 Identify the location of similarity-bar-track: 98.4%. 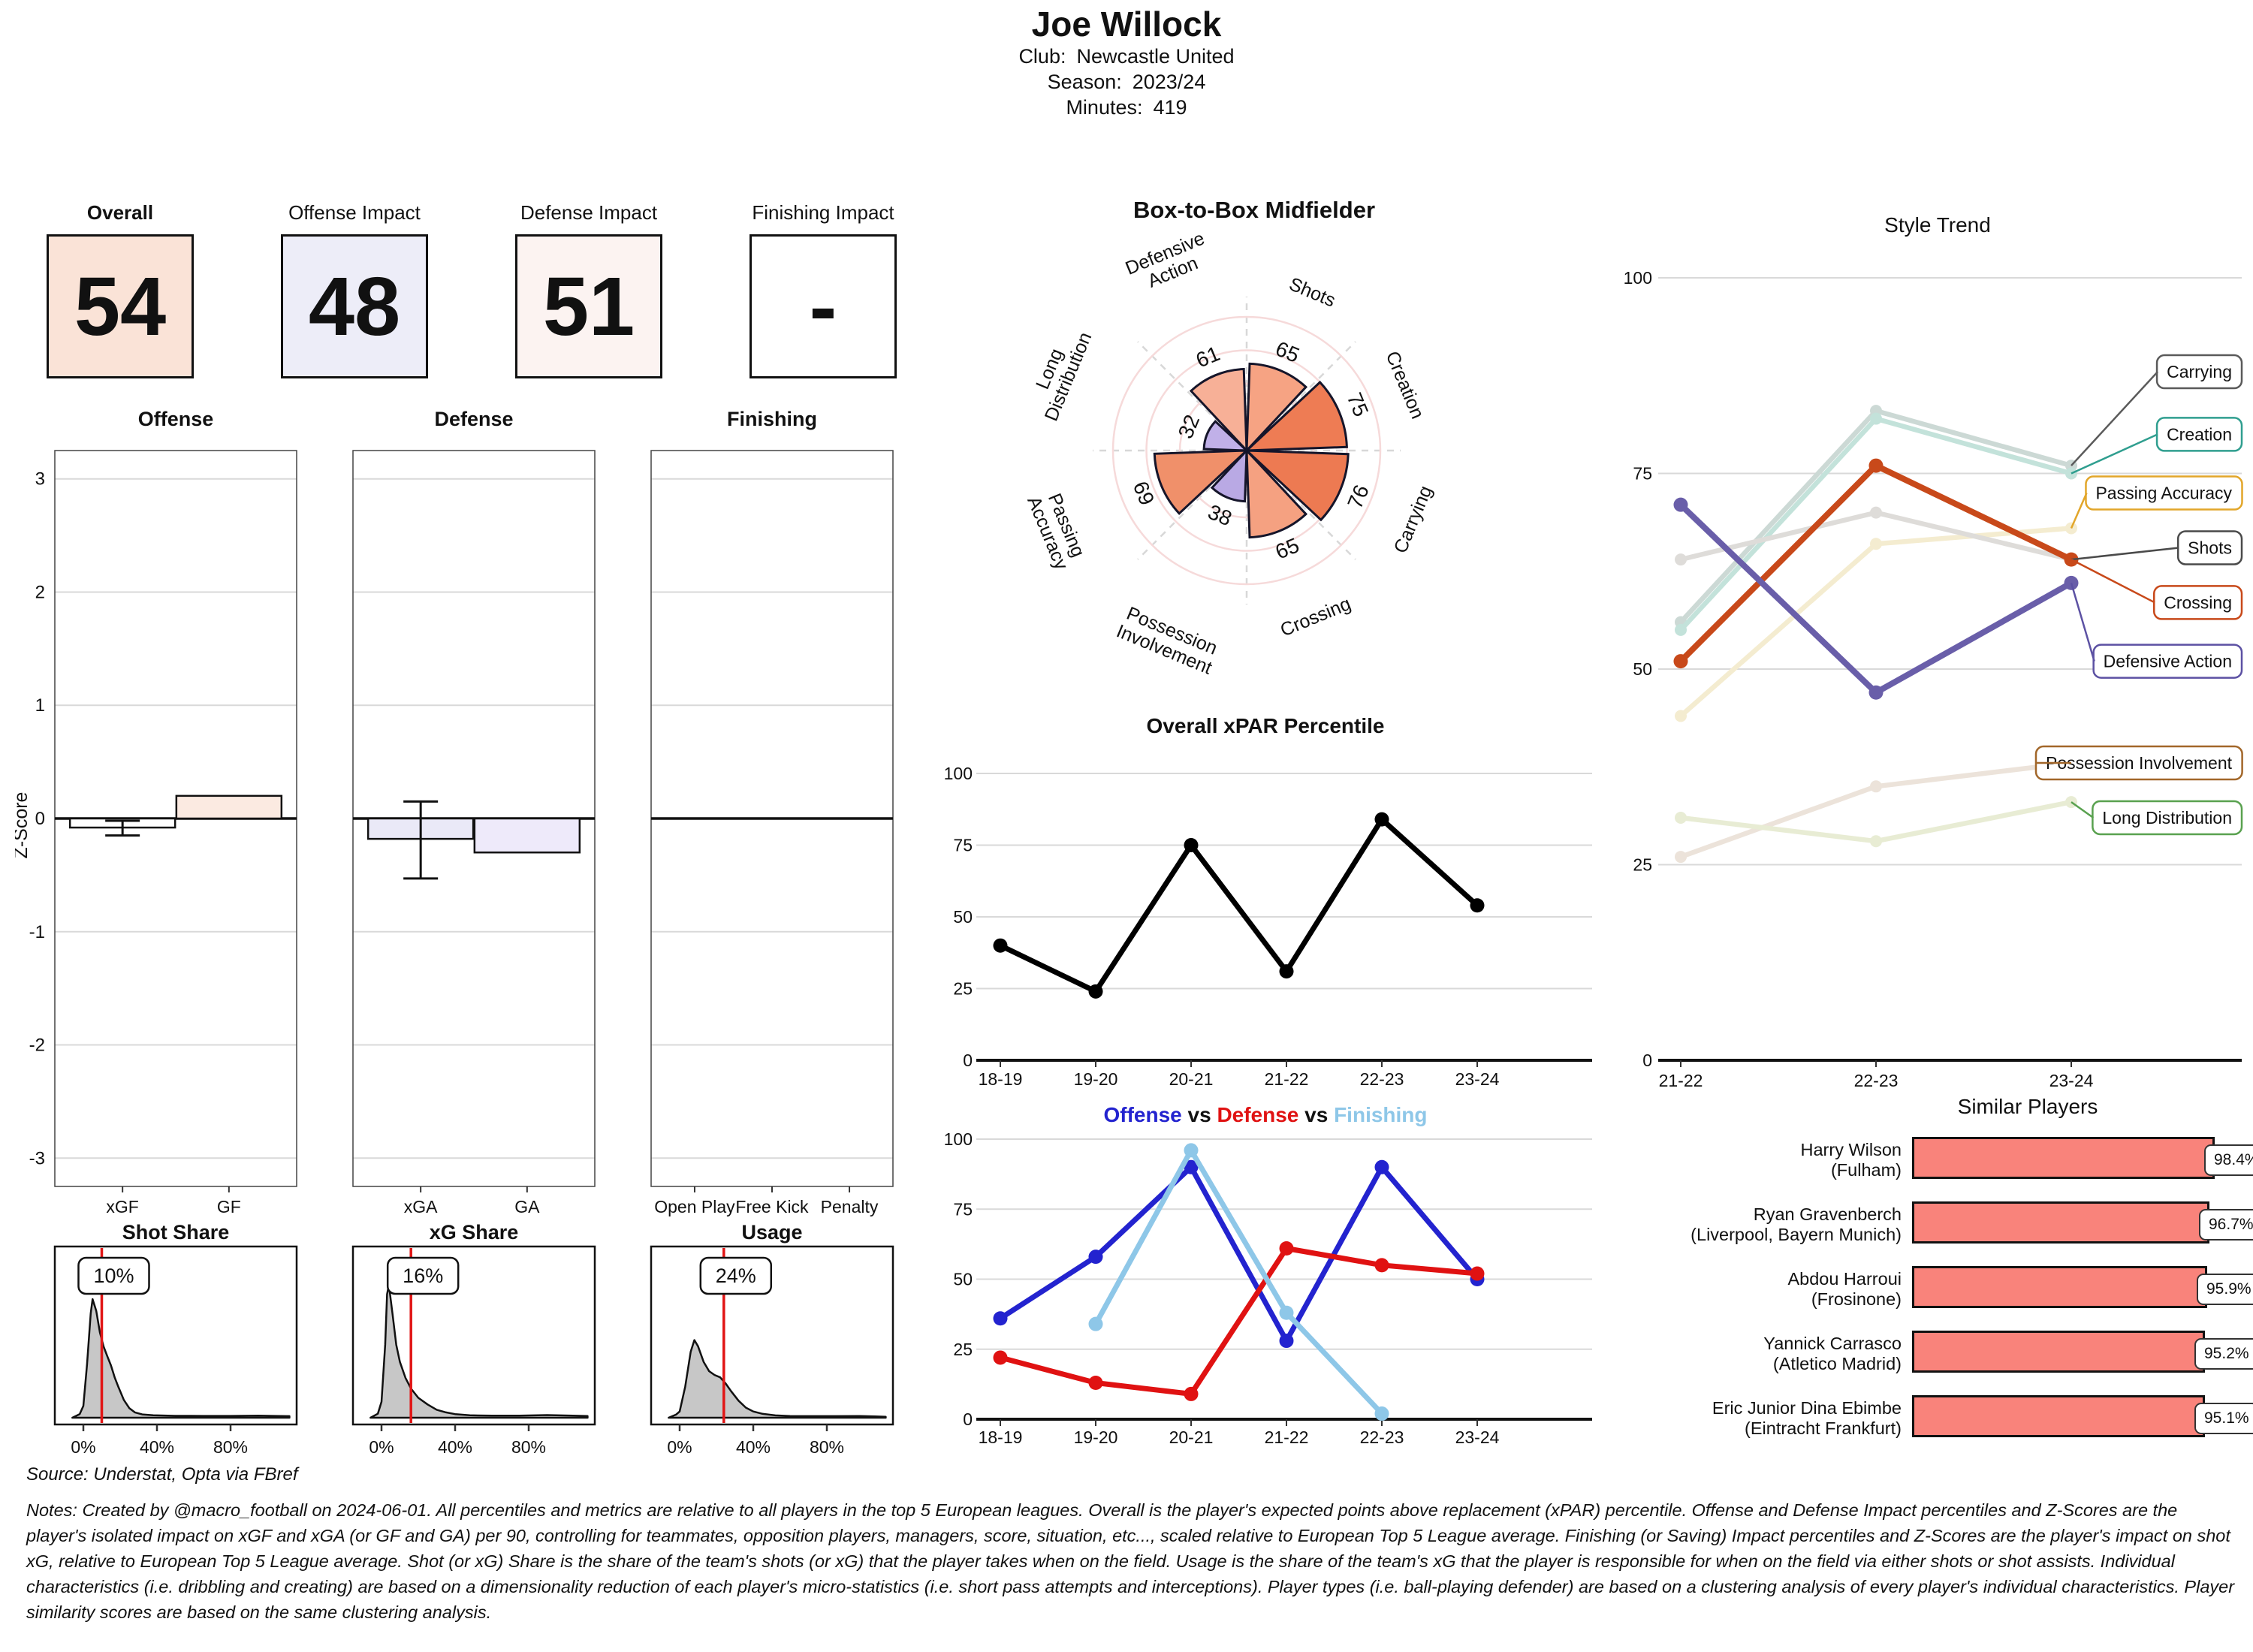
(2082, 1160).